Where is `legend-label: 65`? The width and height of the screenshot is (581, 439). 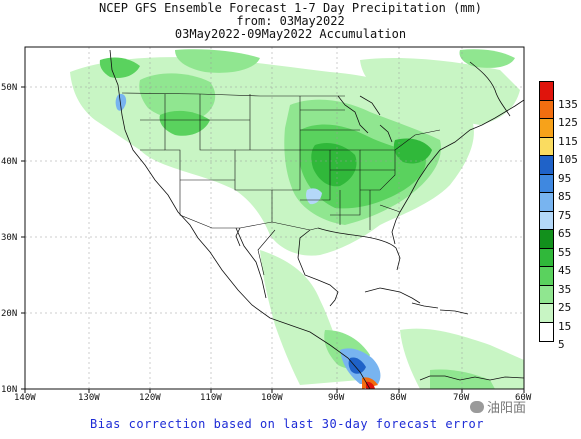
legend-label: 65 is located at coordinates (565, 233).